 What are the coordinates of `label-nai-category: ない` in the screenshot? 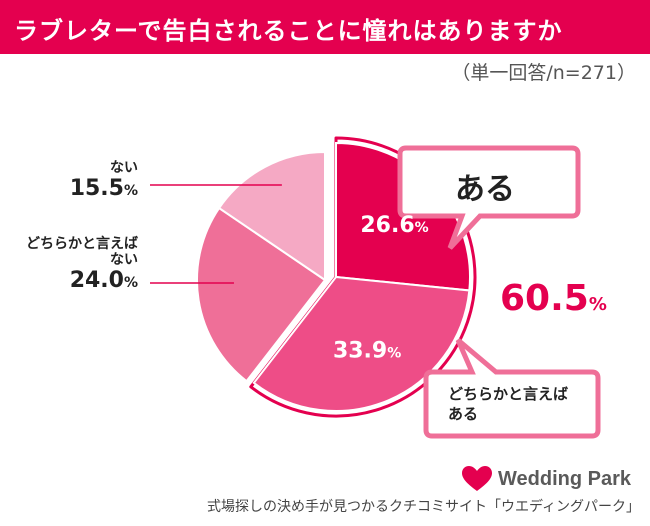 It's located at (124, 168).